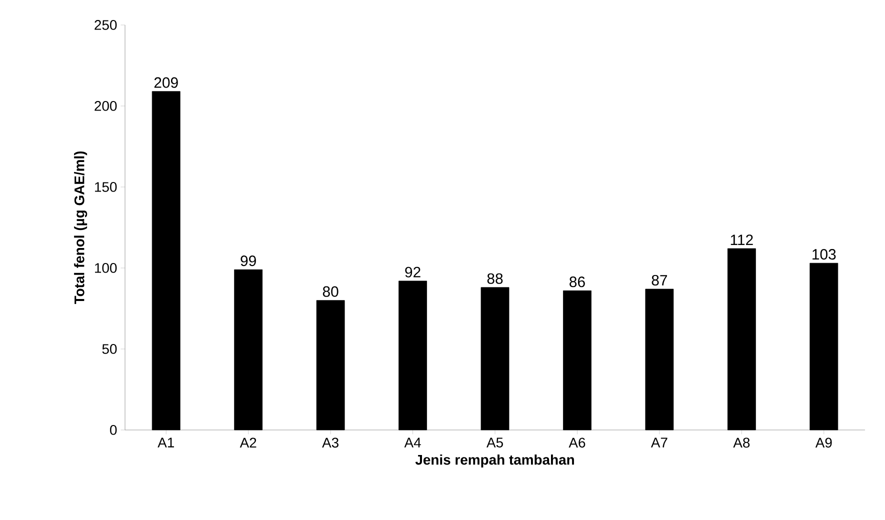  Describe the element at coordinates (81, 227) in the screenshot. I see `y-axis-title: Total fenol (µg GAE/ml)` at that location.